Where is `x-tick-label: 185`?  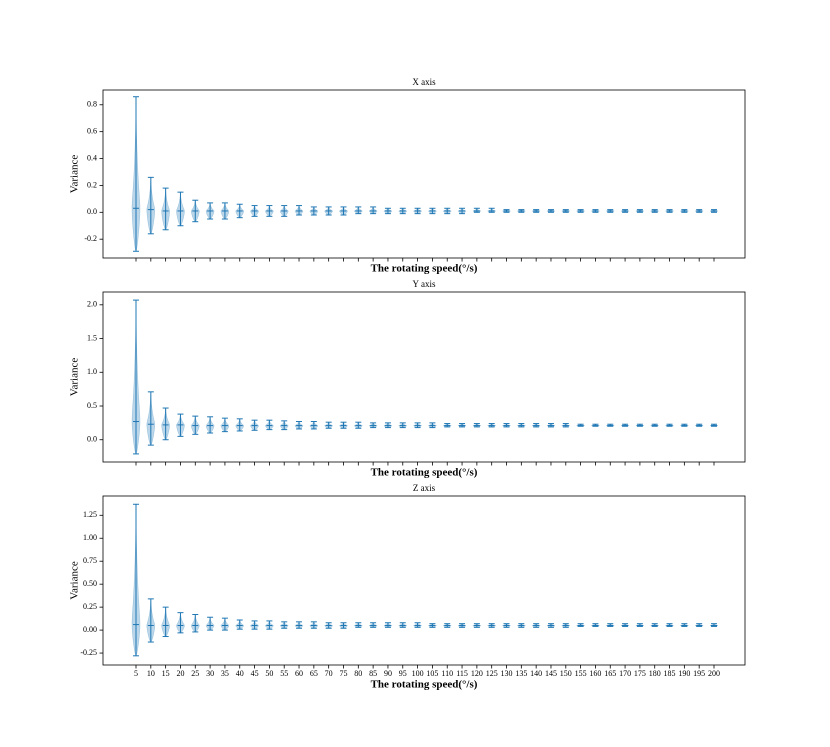 x-tick-label: 185 is located at coordinates (670, 673).